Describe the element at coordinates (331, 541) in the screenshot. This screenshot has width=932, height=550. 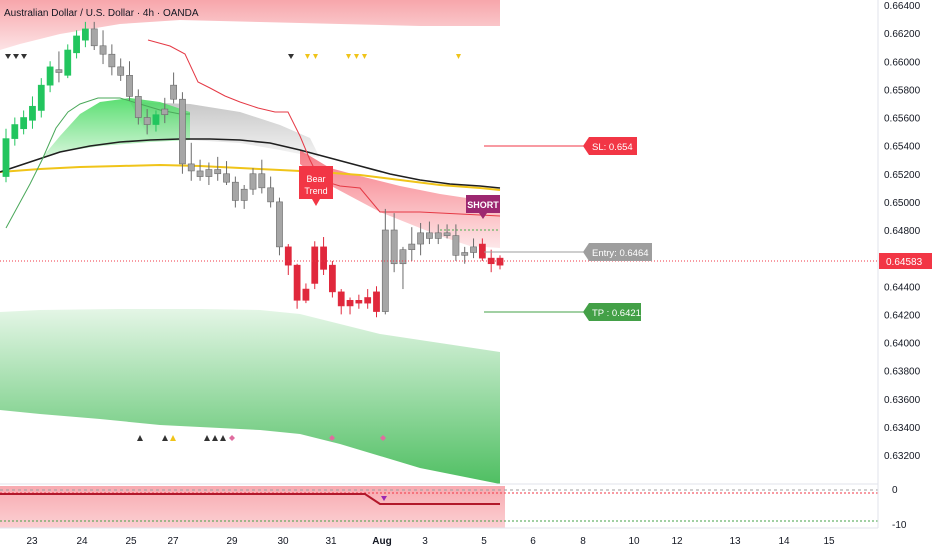
I see `time-tick-label: 31` at that location.